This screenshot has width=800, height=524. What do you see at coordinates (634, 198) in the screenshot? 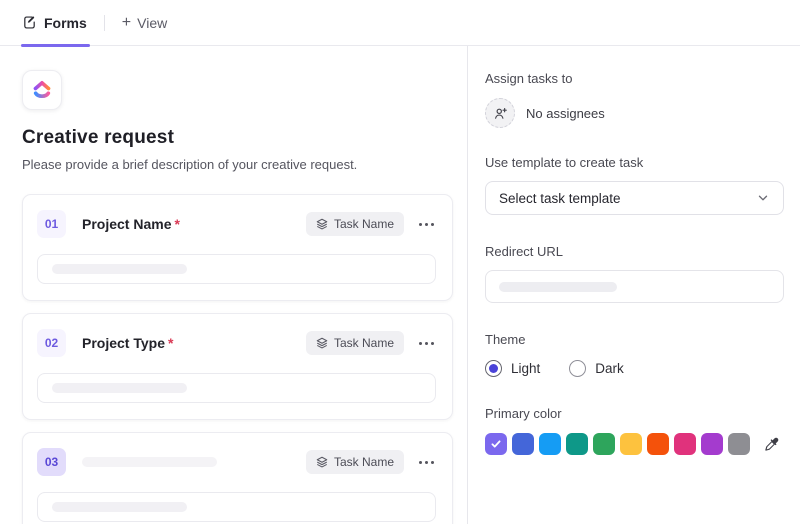
I see `task-template-select: Select task template` at bounding box center [634, 198].